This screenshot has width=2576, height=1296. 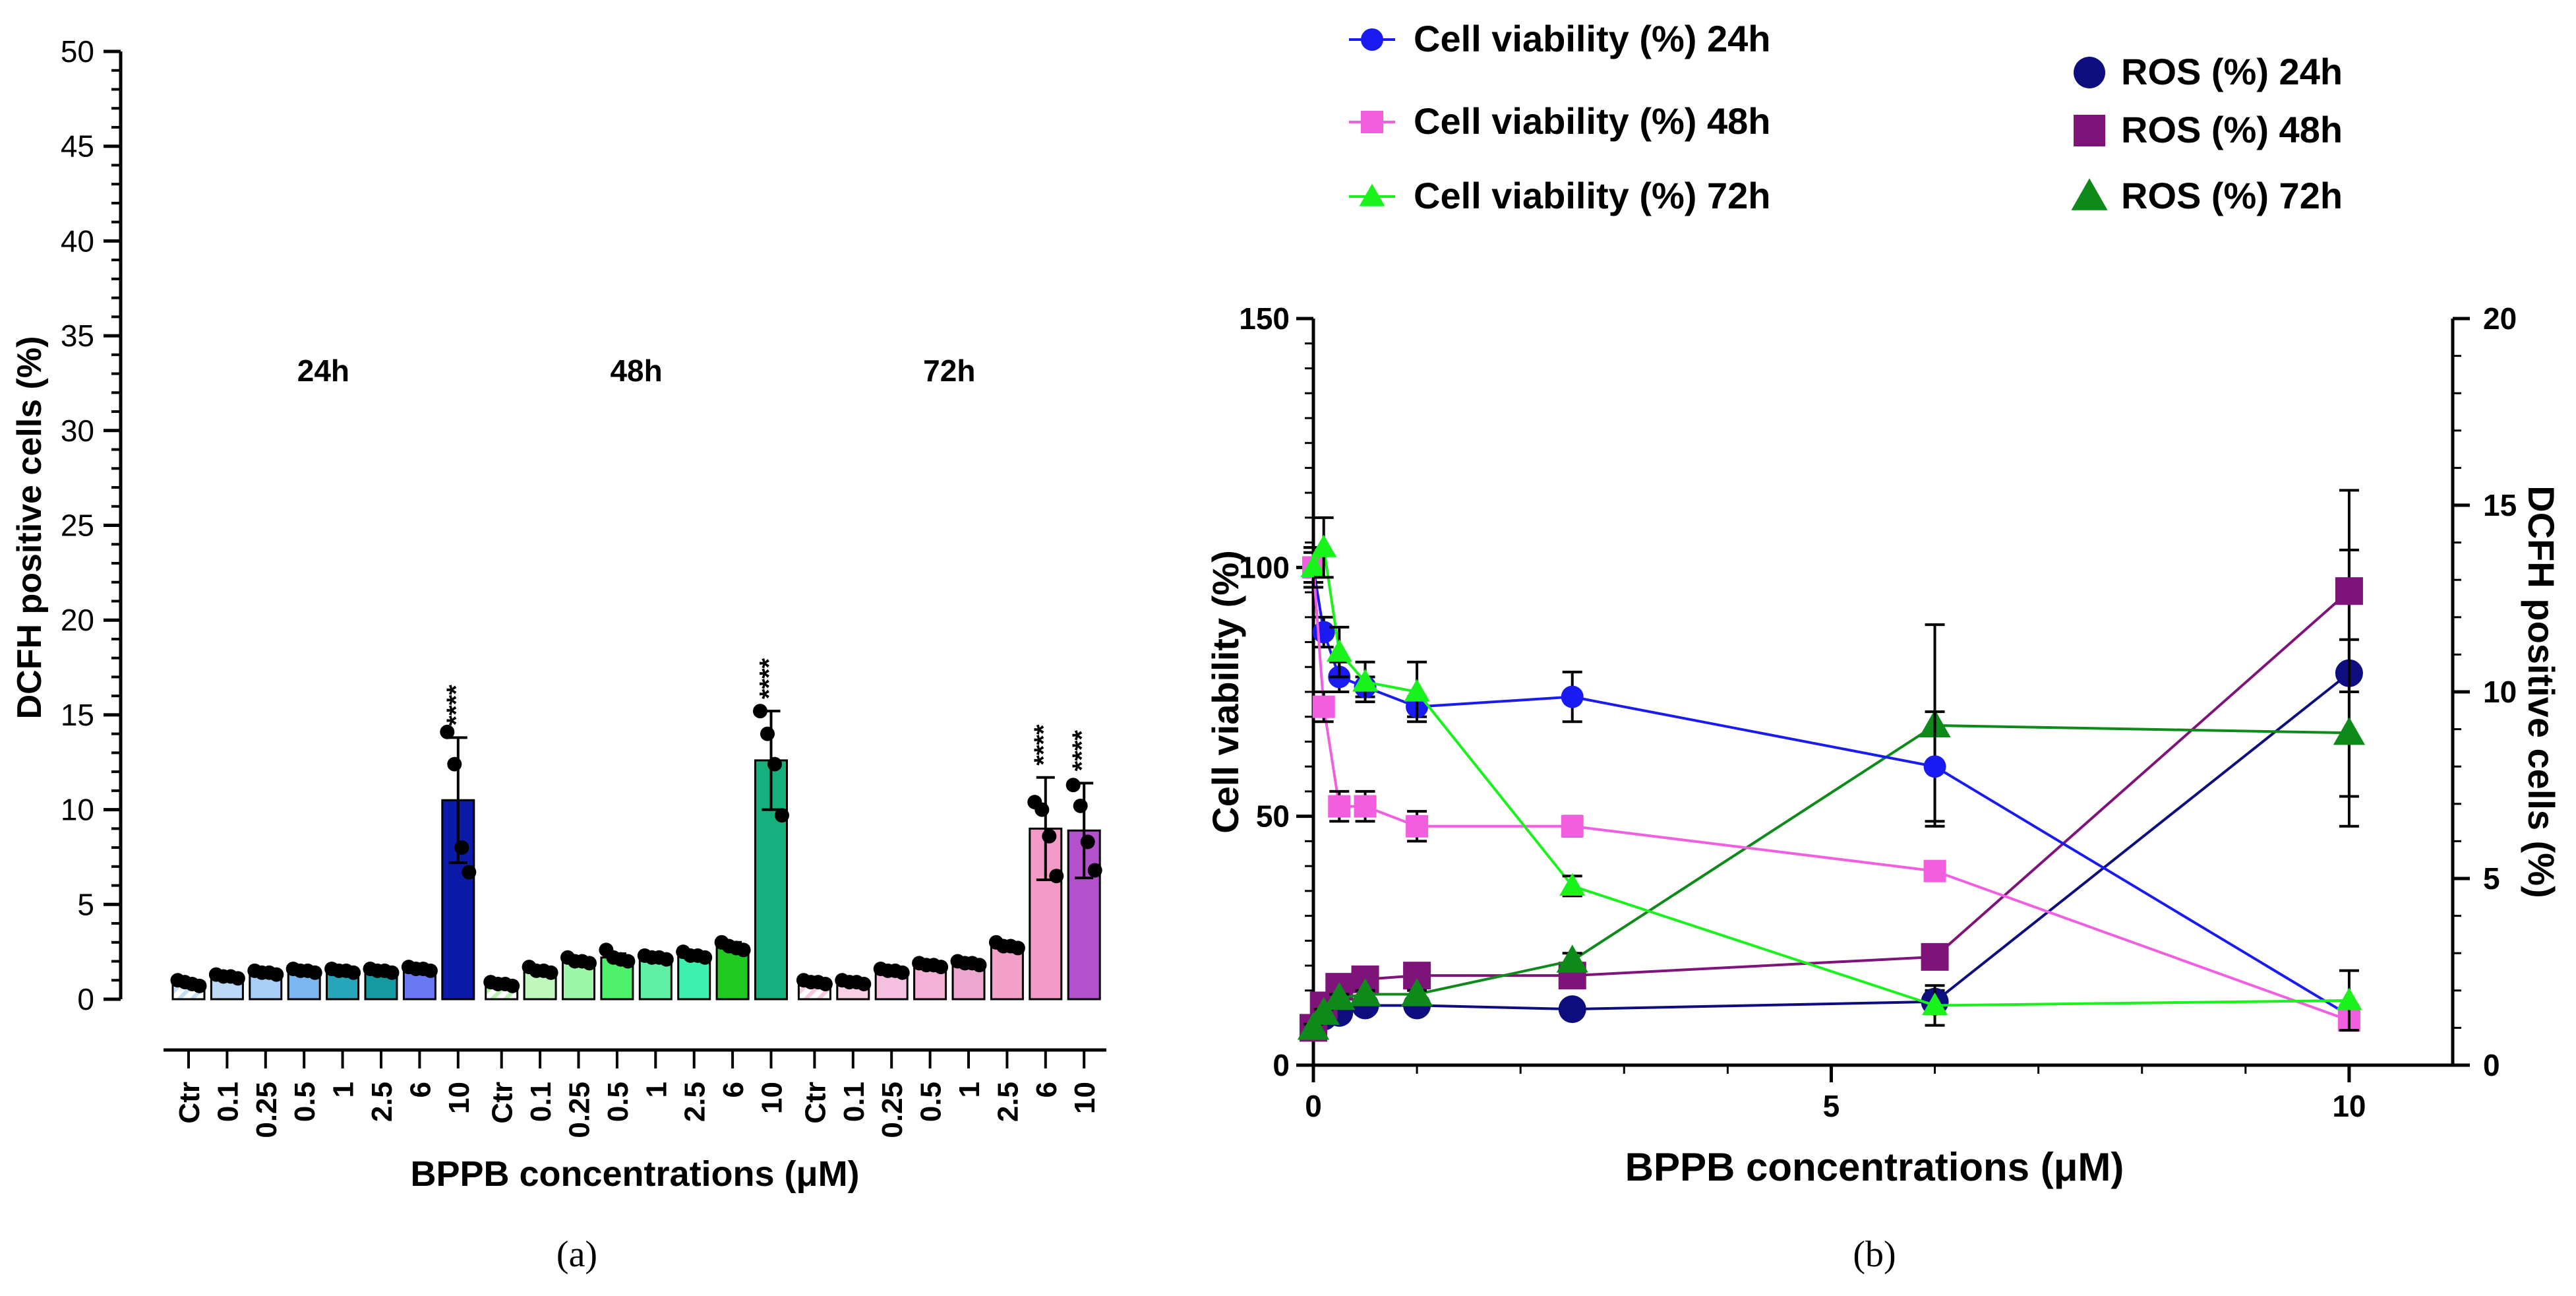 What do you see at coordinates (1560, 195) in the screenshot?
I see `b-legend-item: Cell viability (%) 72h` at bounding box center [1560, 195].